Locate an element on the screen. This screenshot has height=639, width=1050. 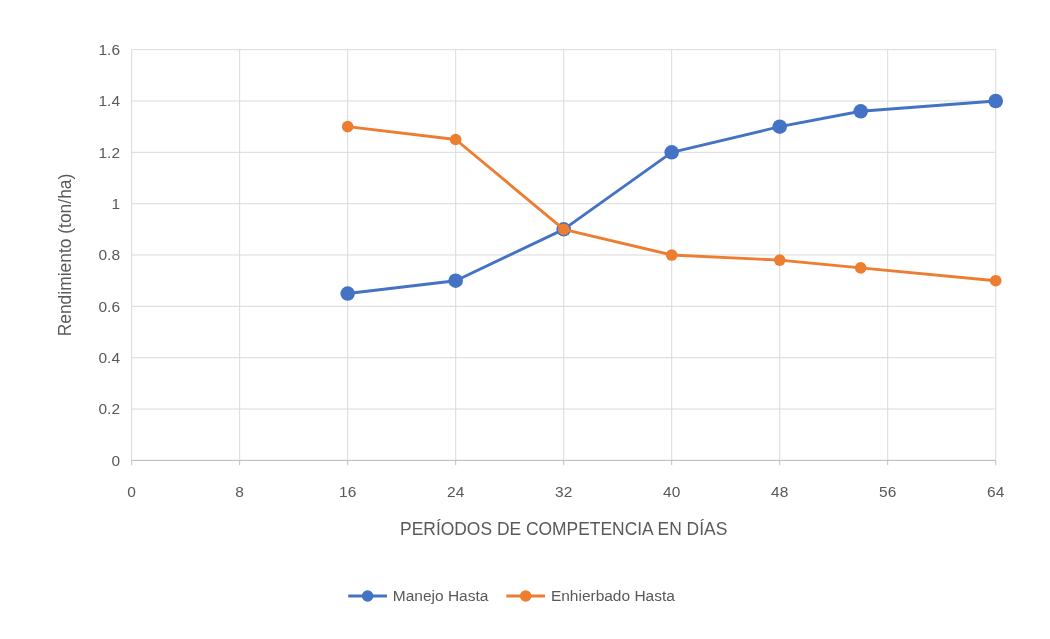
y-tick-label: 0.2 is located at coordinates (109, 409).